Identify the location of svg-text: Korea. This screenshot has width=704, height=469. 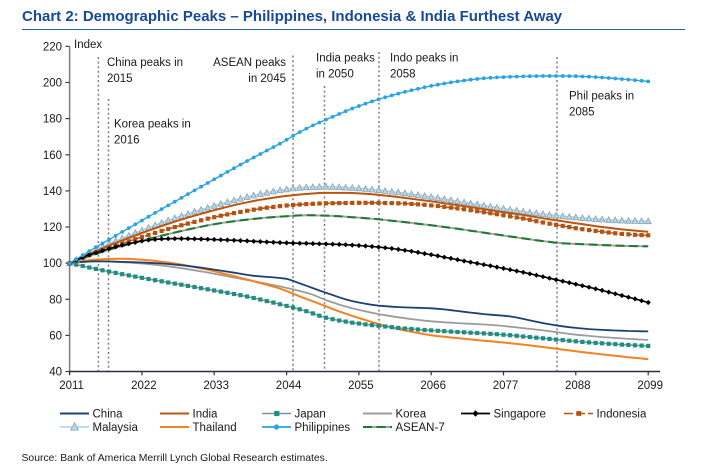
(411, 415).